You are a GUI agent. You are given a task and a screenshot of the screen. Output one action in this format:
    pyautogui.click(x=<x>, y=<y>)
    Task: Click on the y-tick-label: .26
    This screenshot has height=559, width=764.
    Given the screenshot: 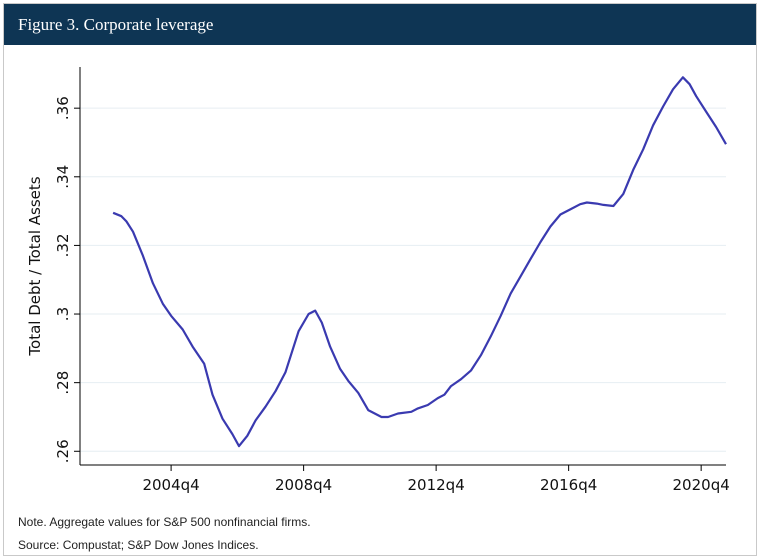 What is the action you would take?
    pyautogui.click(x=63, y=451)
    